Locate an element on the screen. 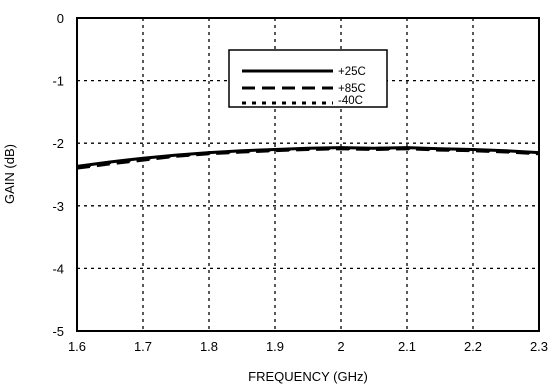 This screenshot has width=554, height=387. y-tick-label: -3 is located at coordinates (58, 206).